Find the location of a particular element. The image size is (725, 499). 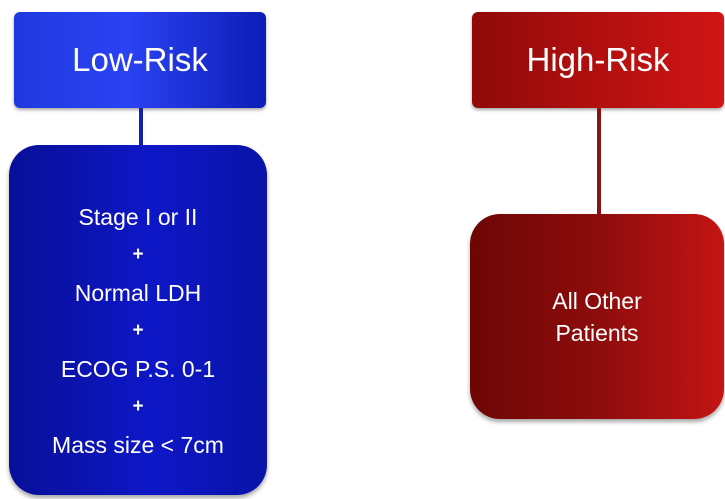

high-risk-criteria-box: All Other Patients is located at coordinates (597, 316).